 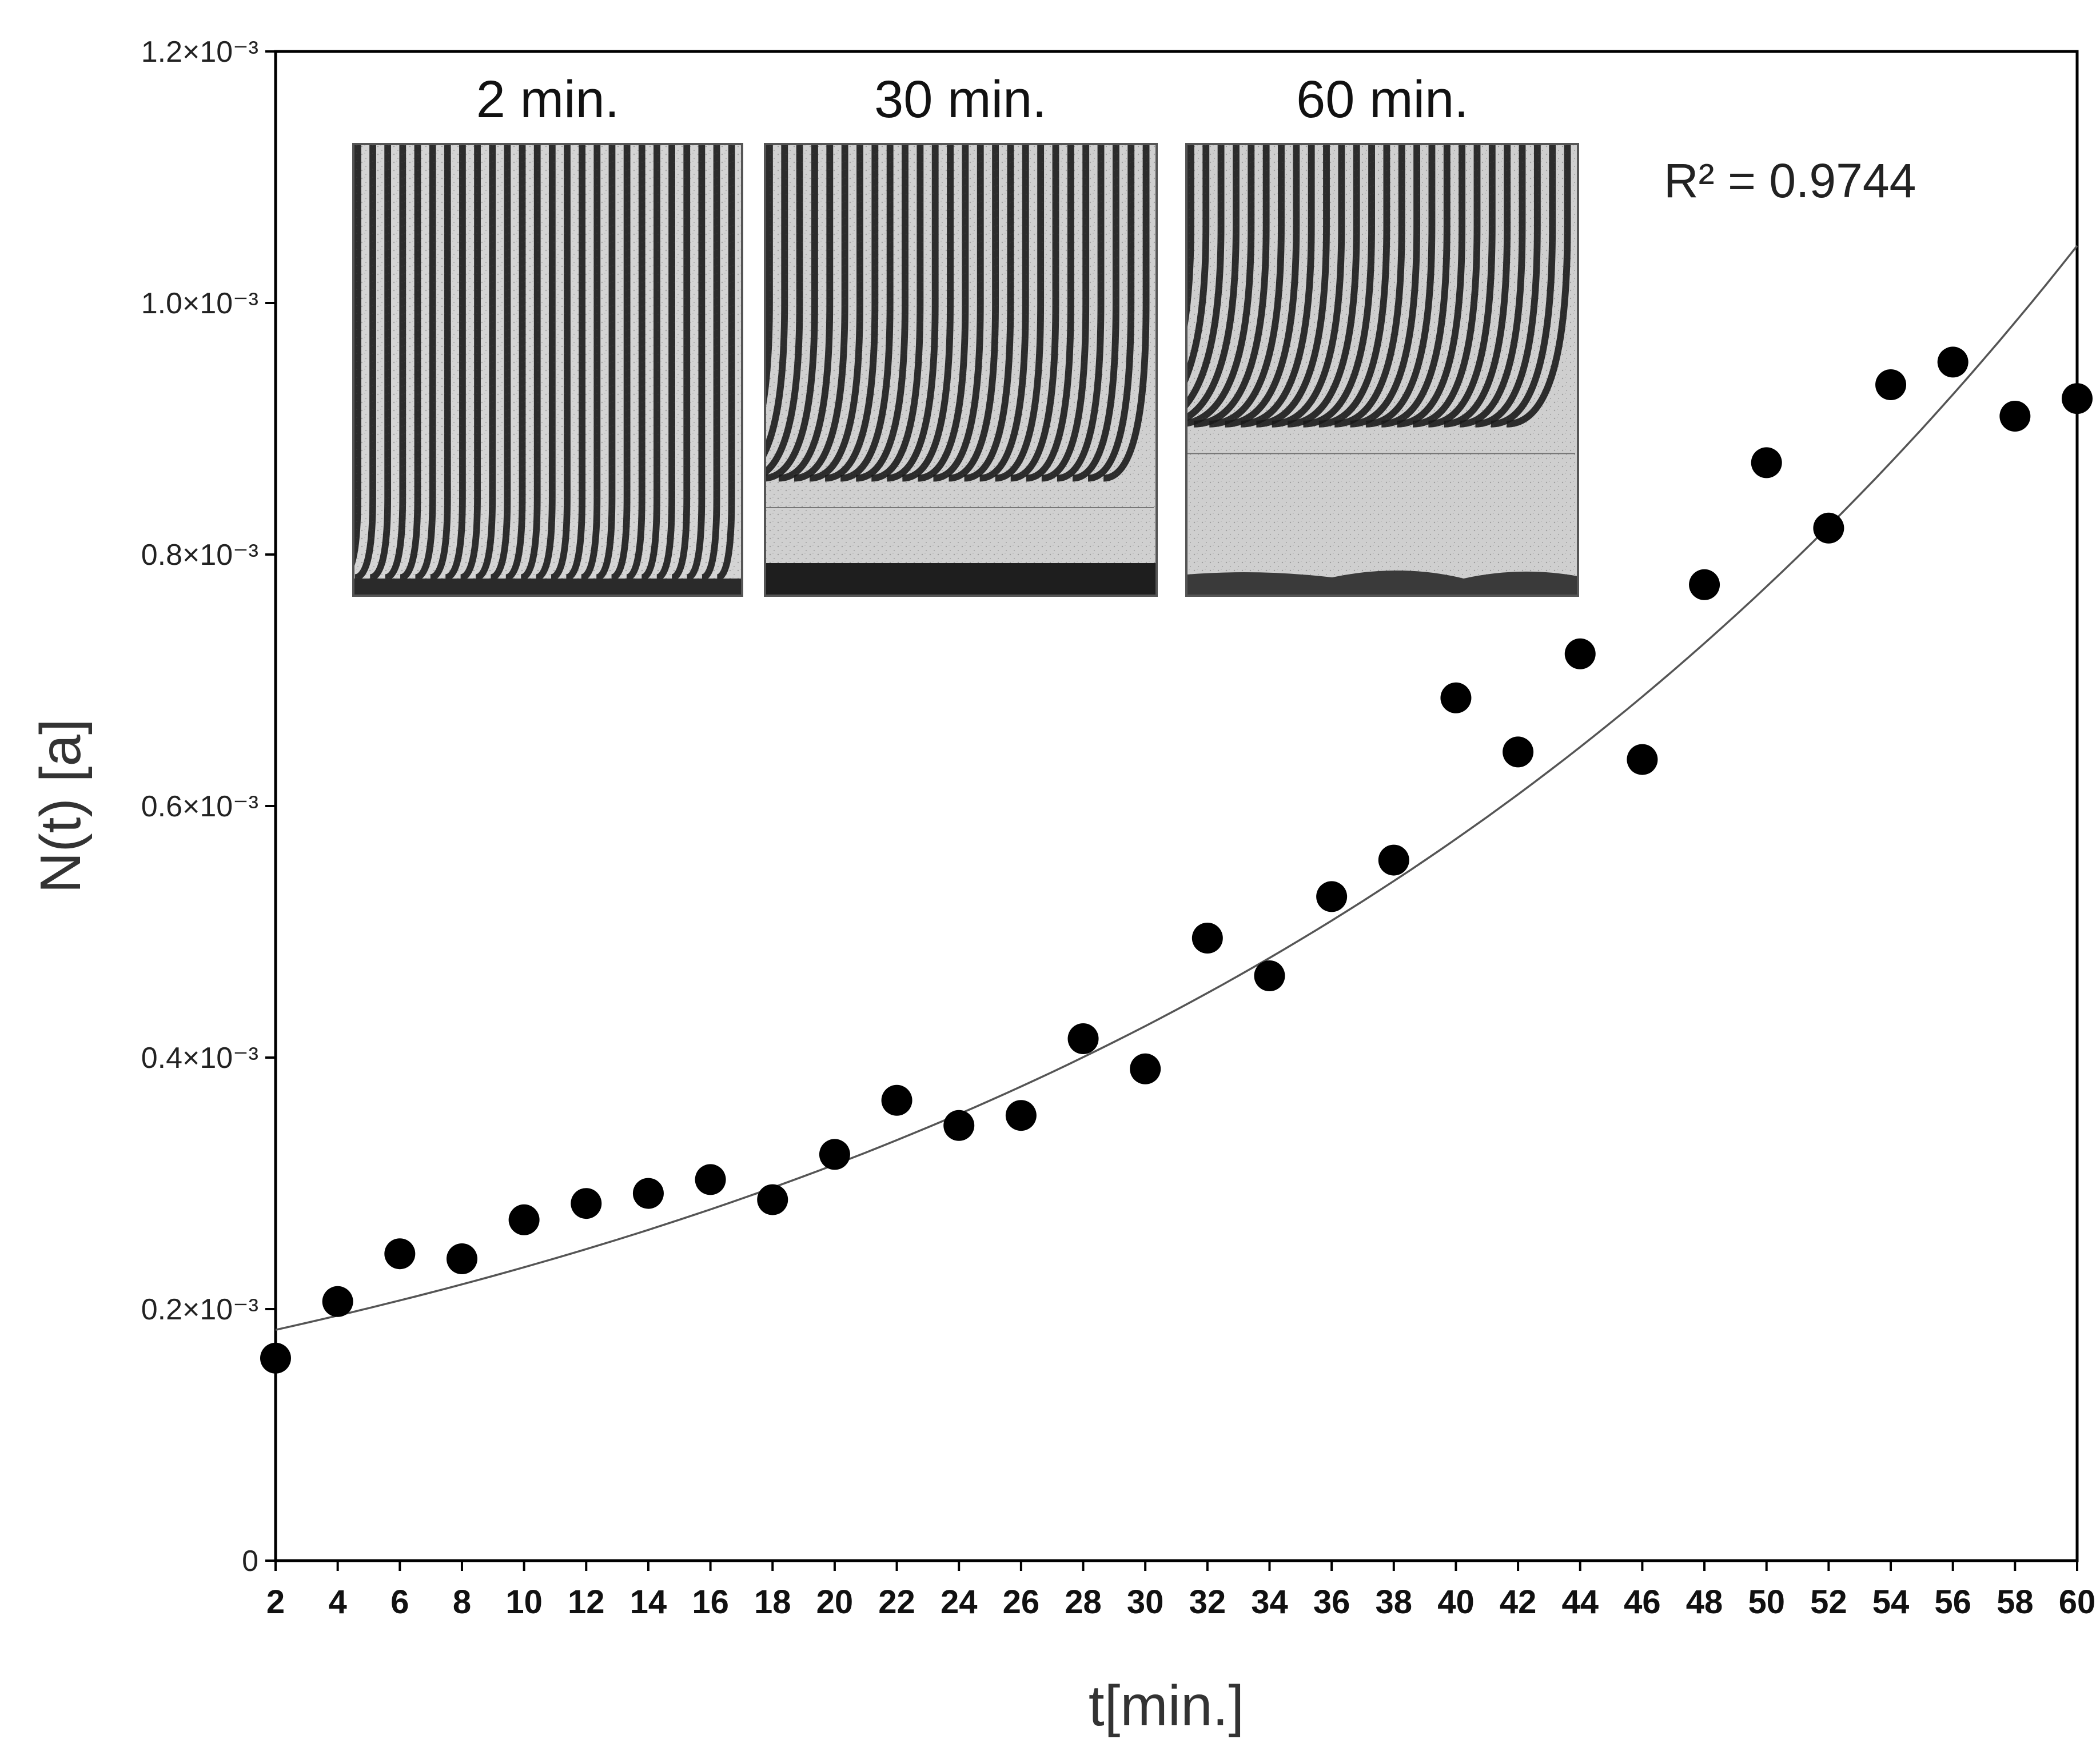 What do you see at coordinates (1145, 1602) in the screenshot?
I see `x-tick-label: 30` at bounding box center [1145, 1602].